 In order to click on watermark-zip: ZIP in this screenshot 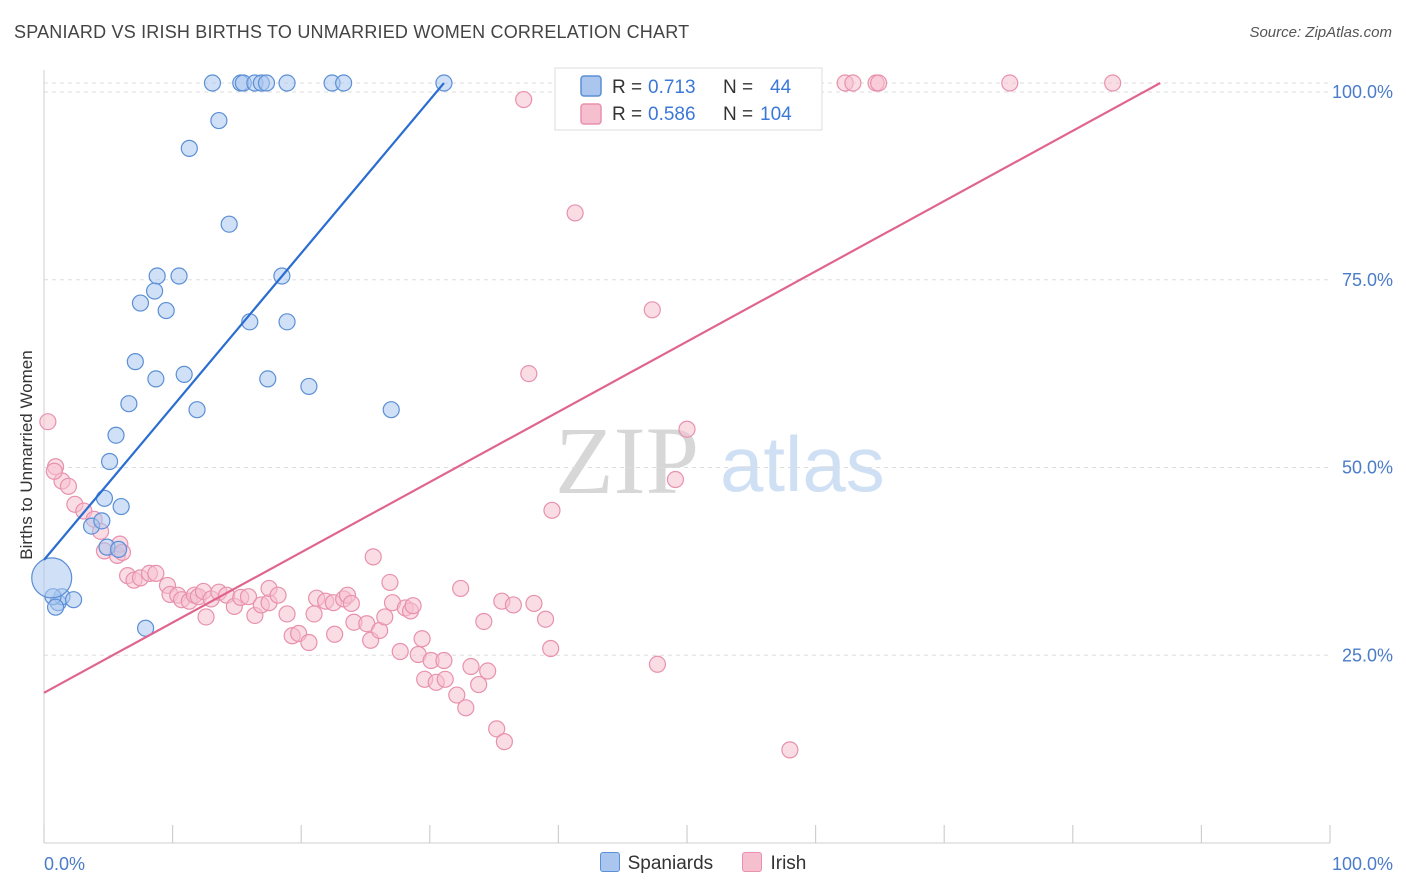, I will do `click(627, 460)`.